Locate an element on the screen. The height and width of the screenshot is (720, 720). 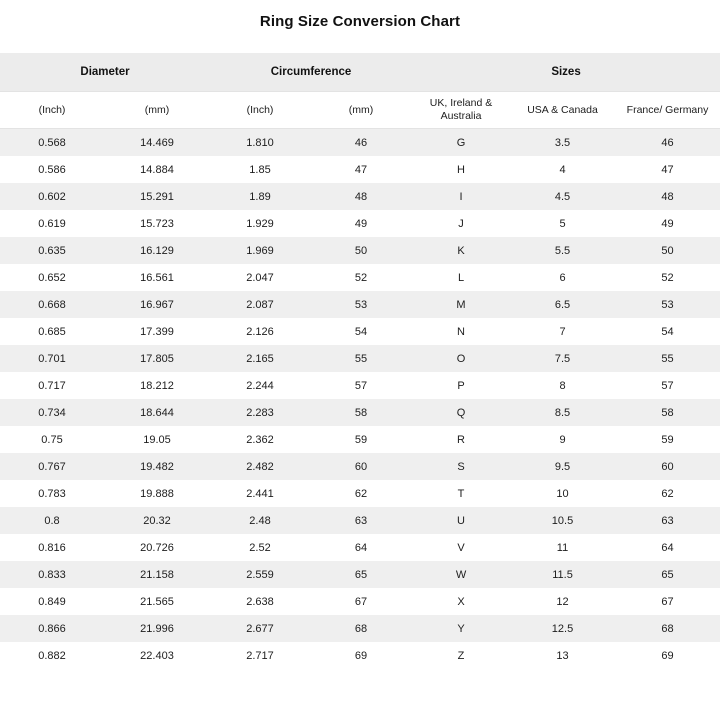
cell-size-uk: G is located at coordinates (461, 142).